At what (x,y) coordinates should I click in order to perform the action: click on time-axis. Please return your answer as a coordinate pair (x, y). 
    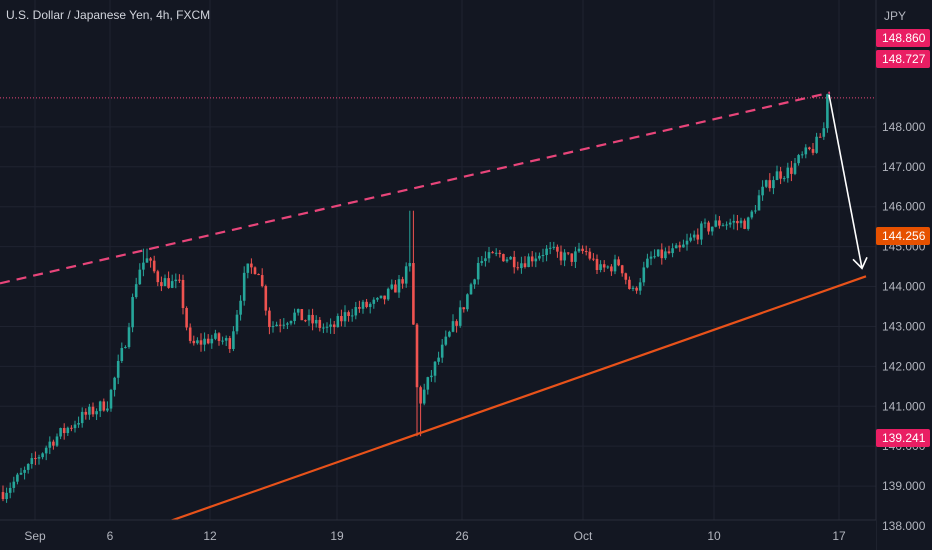
    Looking at the image, I should click on (438, 535).